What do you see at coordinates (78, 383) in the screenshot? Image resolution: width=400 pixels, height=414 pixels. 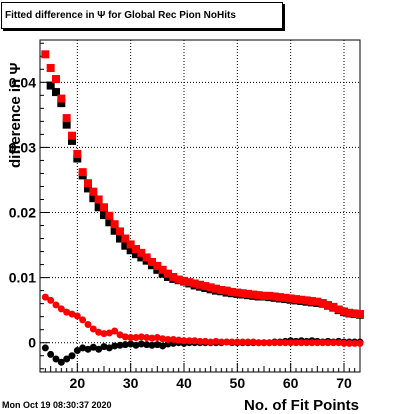 I see `x-tick-label: 20` at bounding box center [78, 383].